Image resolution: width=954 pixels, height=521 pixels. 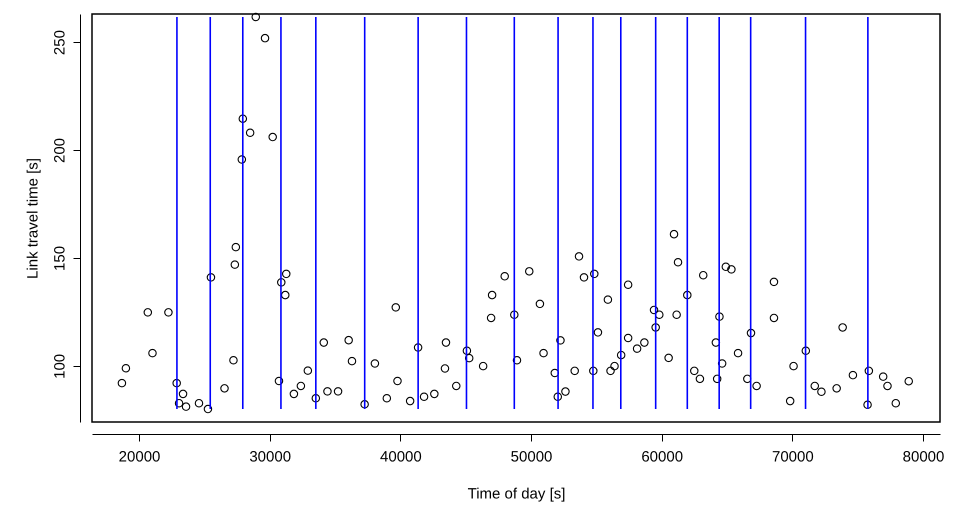 I want to click on x-axis-title: Time of day [s], so click(x=517, y=494).